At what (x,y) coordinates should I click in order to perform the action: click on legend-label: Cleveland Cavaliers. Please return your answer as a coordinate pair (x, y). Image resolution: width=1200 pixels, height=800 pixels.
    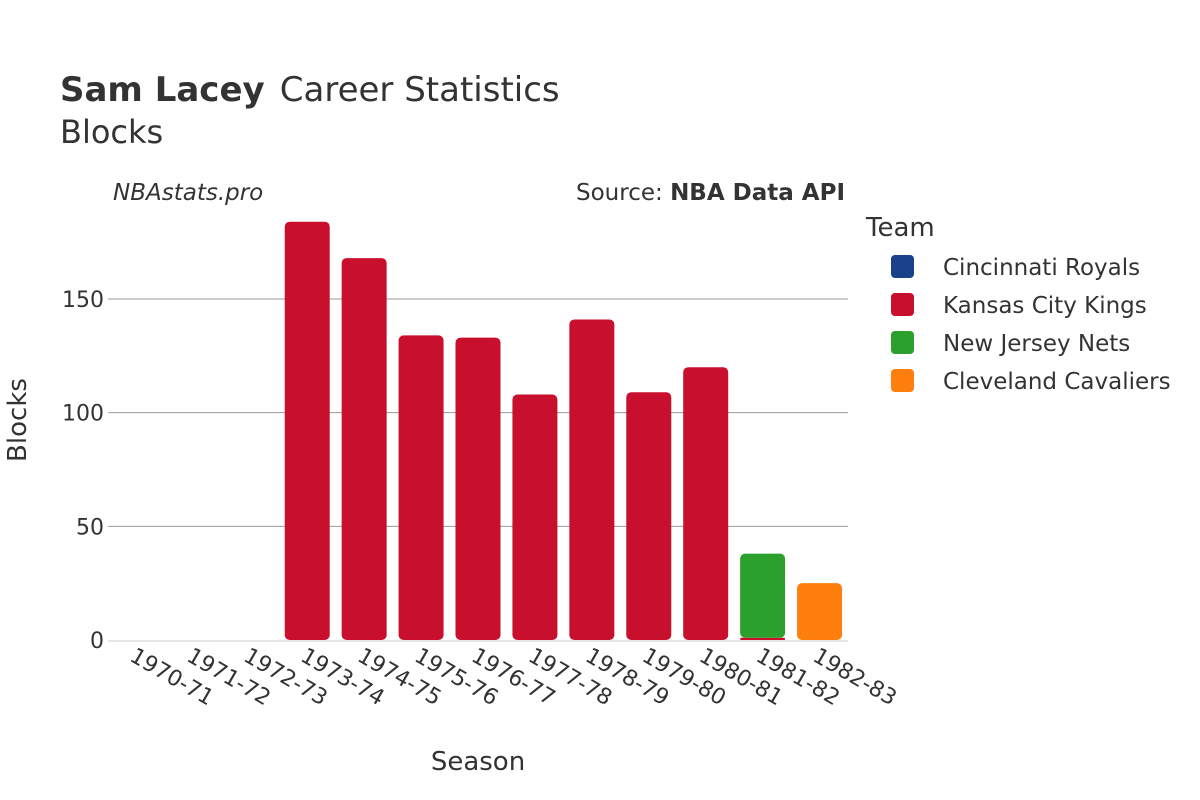
    Looking at the image, I should click on (1057, 382).